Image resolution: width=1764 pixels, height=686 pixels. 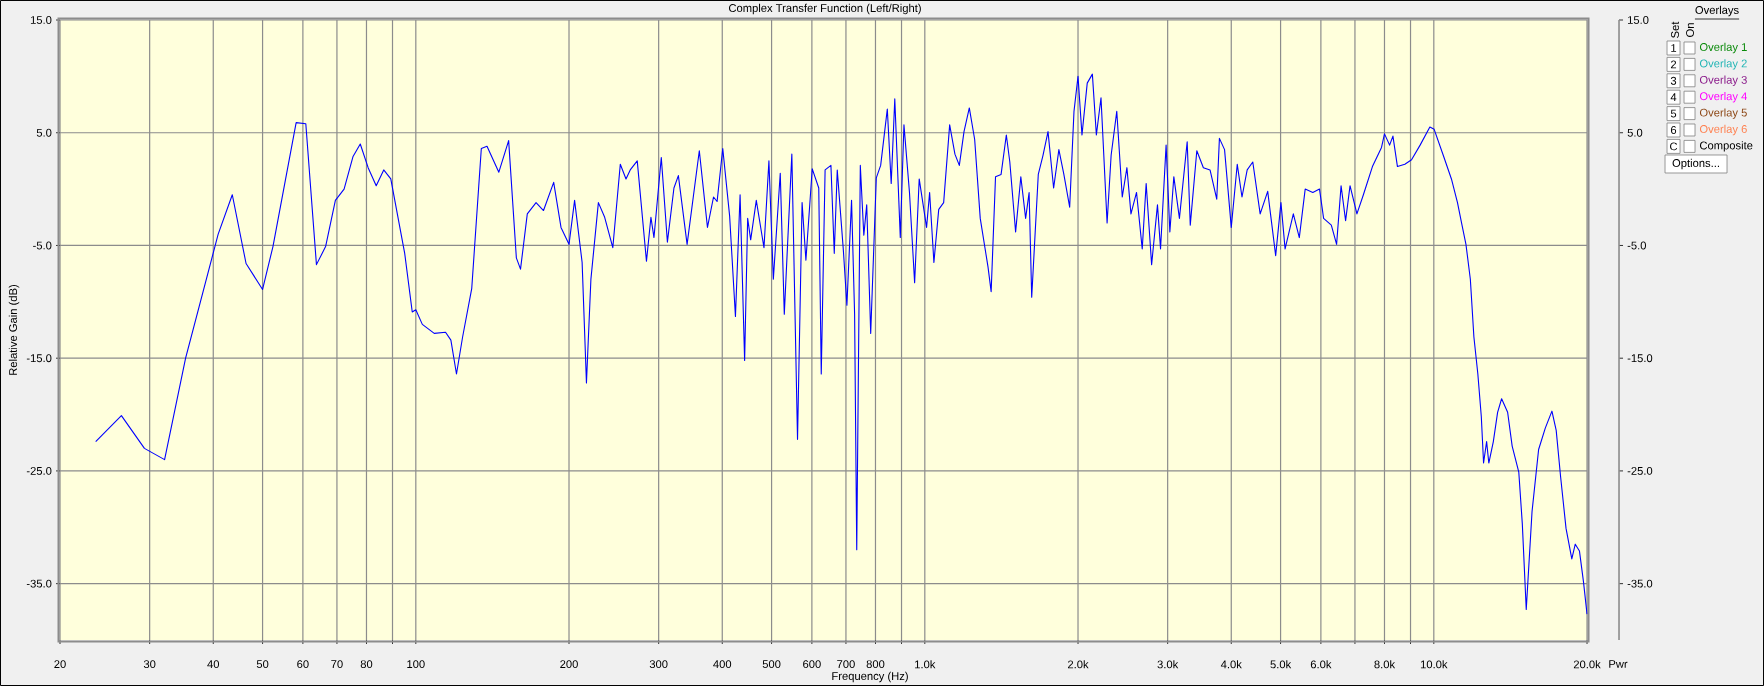 I want to click on x-tick-label: 400, so click(x=722, y=664).